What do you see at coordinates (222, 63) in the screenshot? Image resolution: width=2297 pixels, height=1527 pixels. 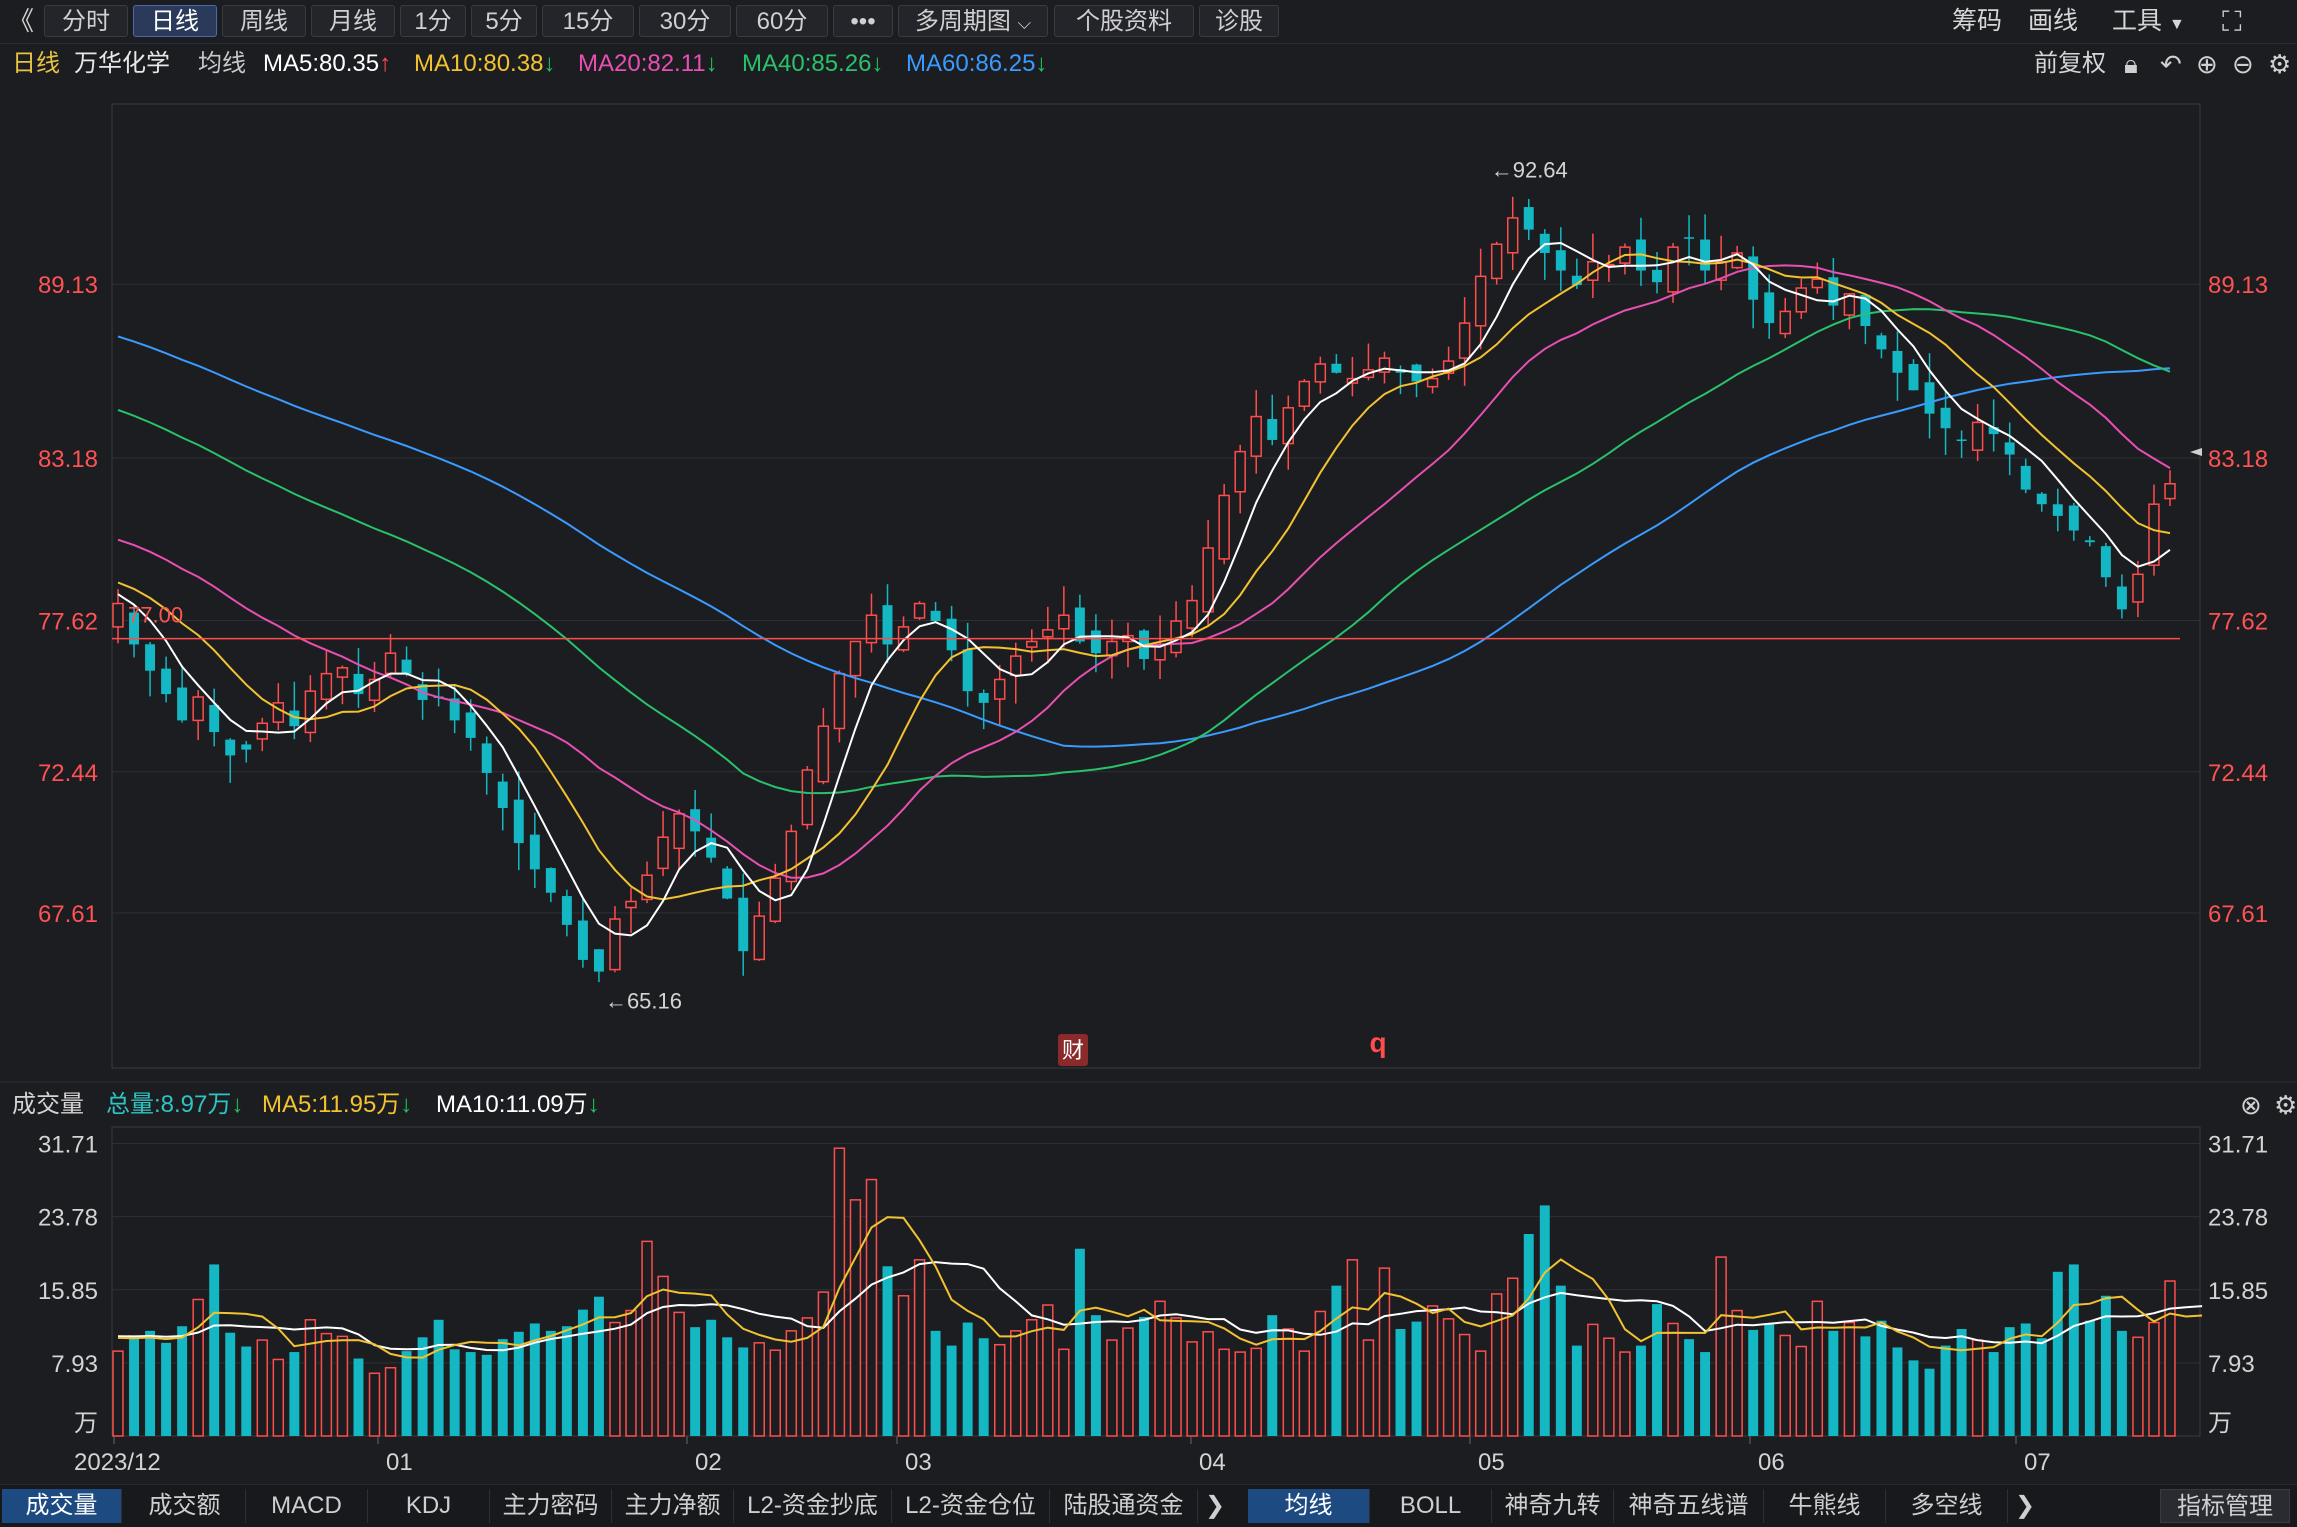 I see `ma-label: 均线` at bounding box center [222, 63].